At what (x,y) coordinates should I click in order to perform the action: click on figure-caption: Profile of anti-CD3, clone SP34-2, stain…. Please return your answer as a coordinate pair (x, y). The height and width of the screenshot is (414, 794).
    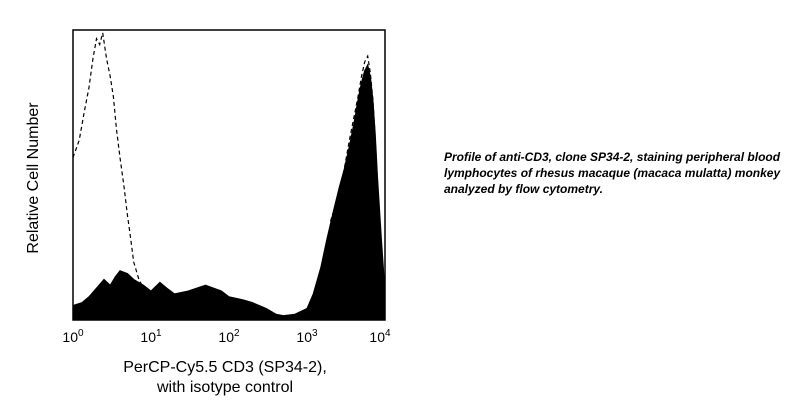
    Looking at the image, I should click on (612, 173).